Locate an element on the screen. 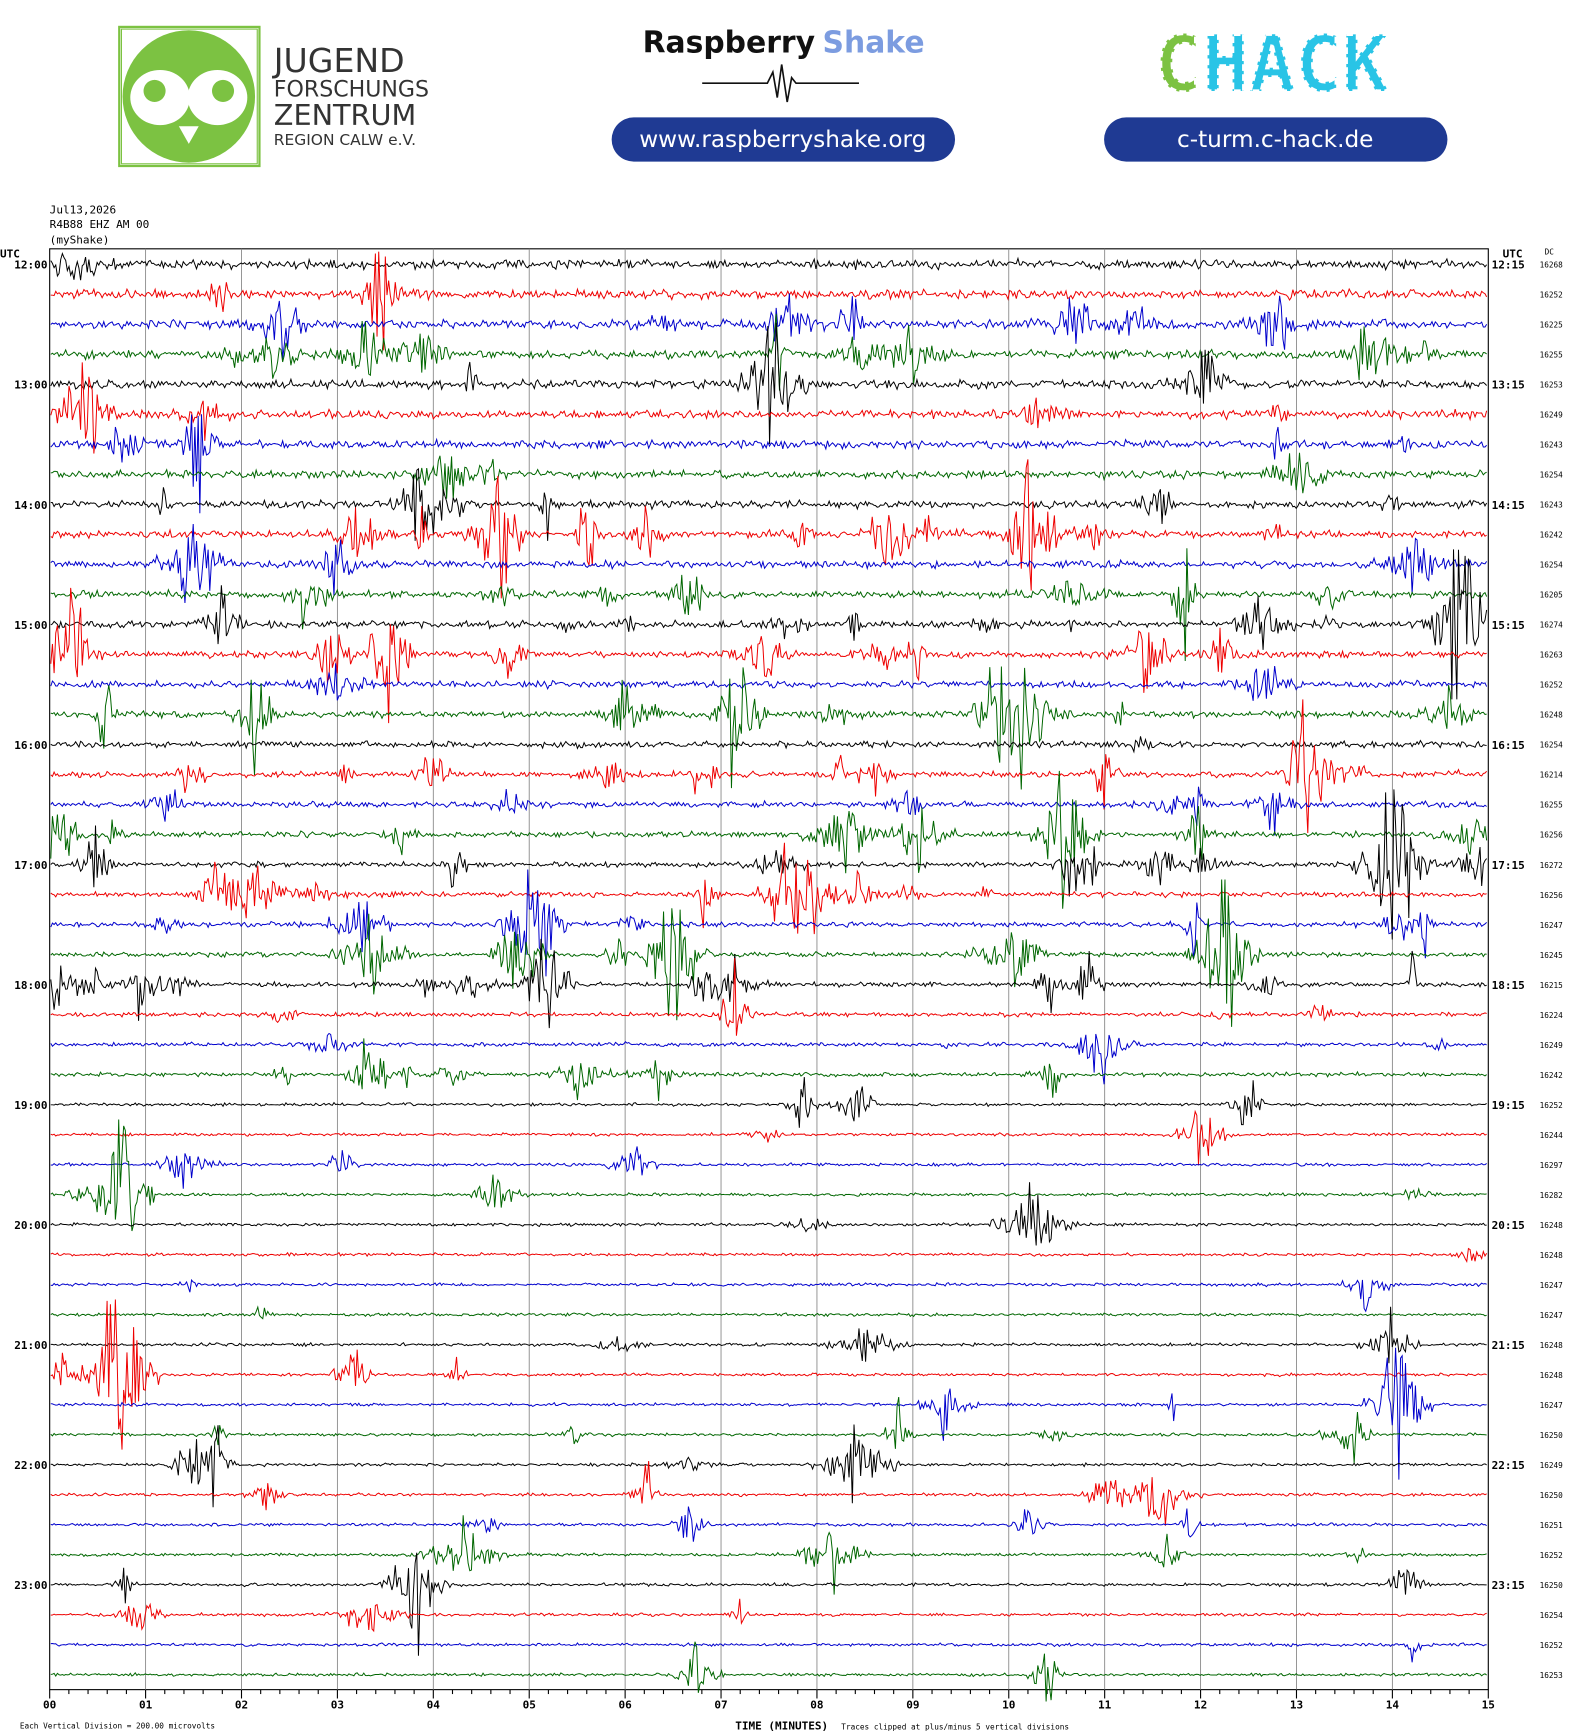  dc-value: 16263 is located at coordinates (1552, 655).